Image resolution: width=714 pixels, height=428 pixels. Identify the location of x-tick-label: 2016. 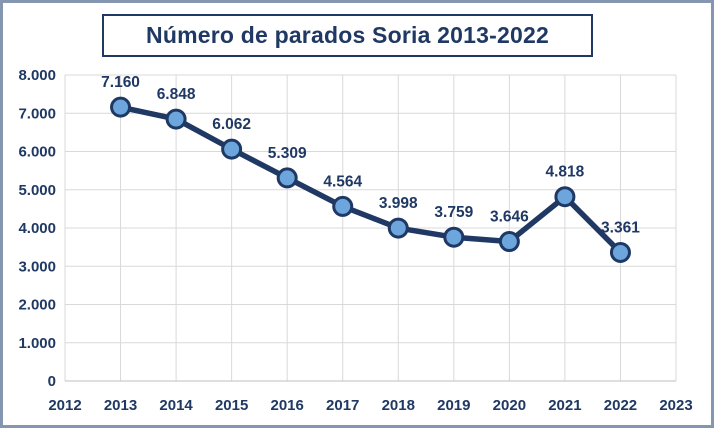
(286, 405).